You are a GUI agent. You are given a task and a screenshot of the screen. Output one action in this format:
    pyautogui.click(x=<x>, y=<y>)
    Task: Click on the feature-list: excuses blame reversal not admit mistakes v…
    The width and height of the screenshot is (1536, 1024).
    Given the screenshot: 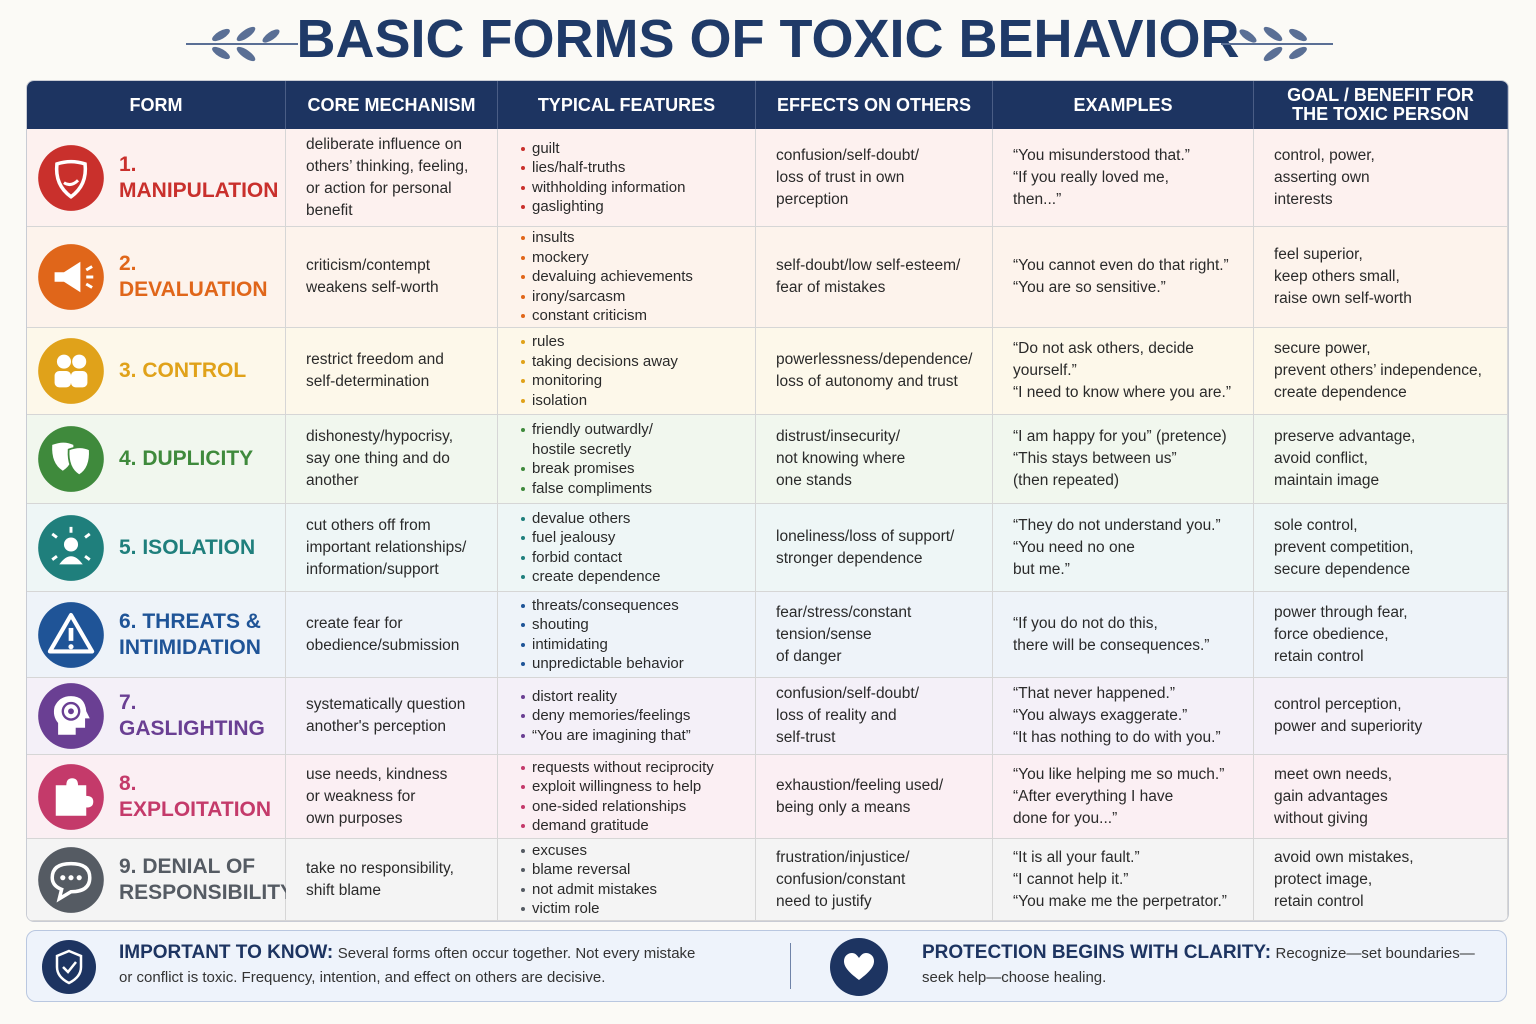 What is the action you would take?
    pyautogui.click(x=587, y=880)
    